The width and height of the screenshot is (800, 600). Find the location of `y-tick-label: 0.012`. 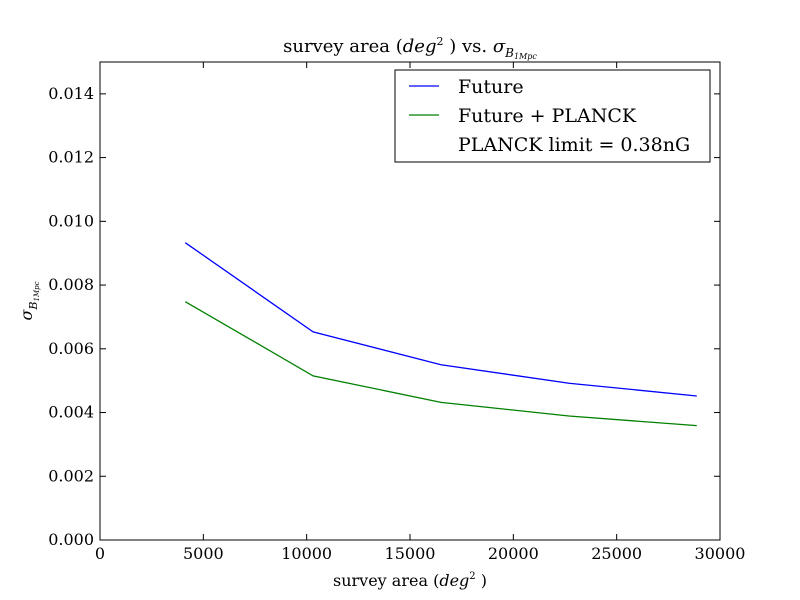

y-tick-label: 0.012 is located at coordinates (71, 157).